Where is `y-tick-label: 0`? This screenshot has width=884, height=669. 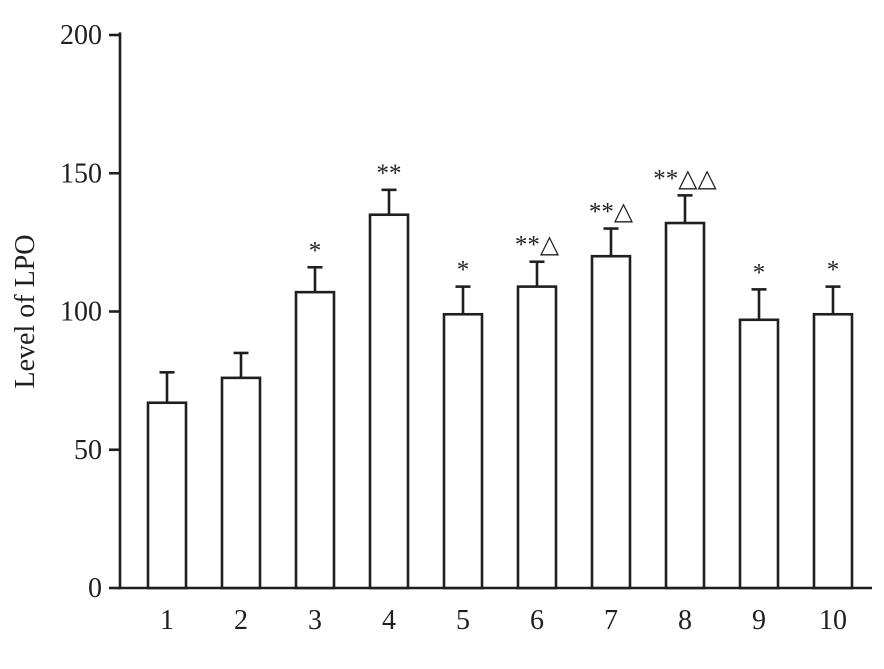 y-tick-label: 0 is located at coordinates (95, 588).